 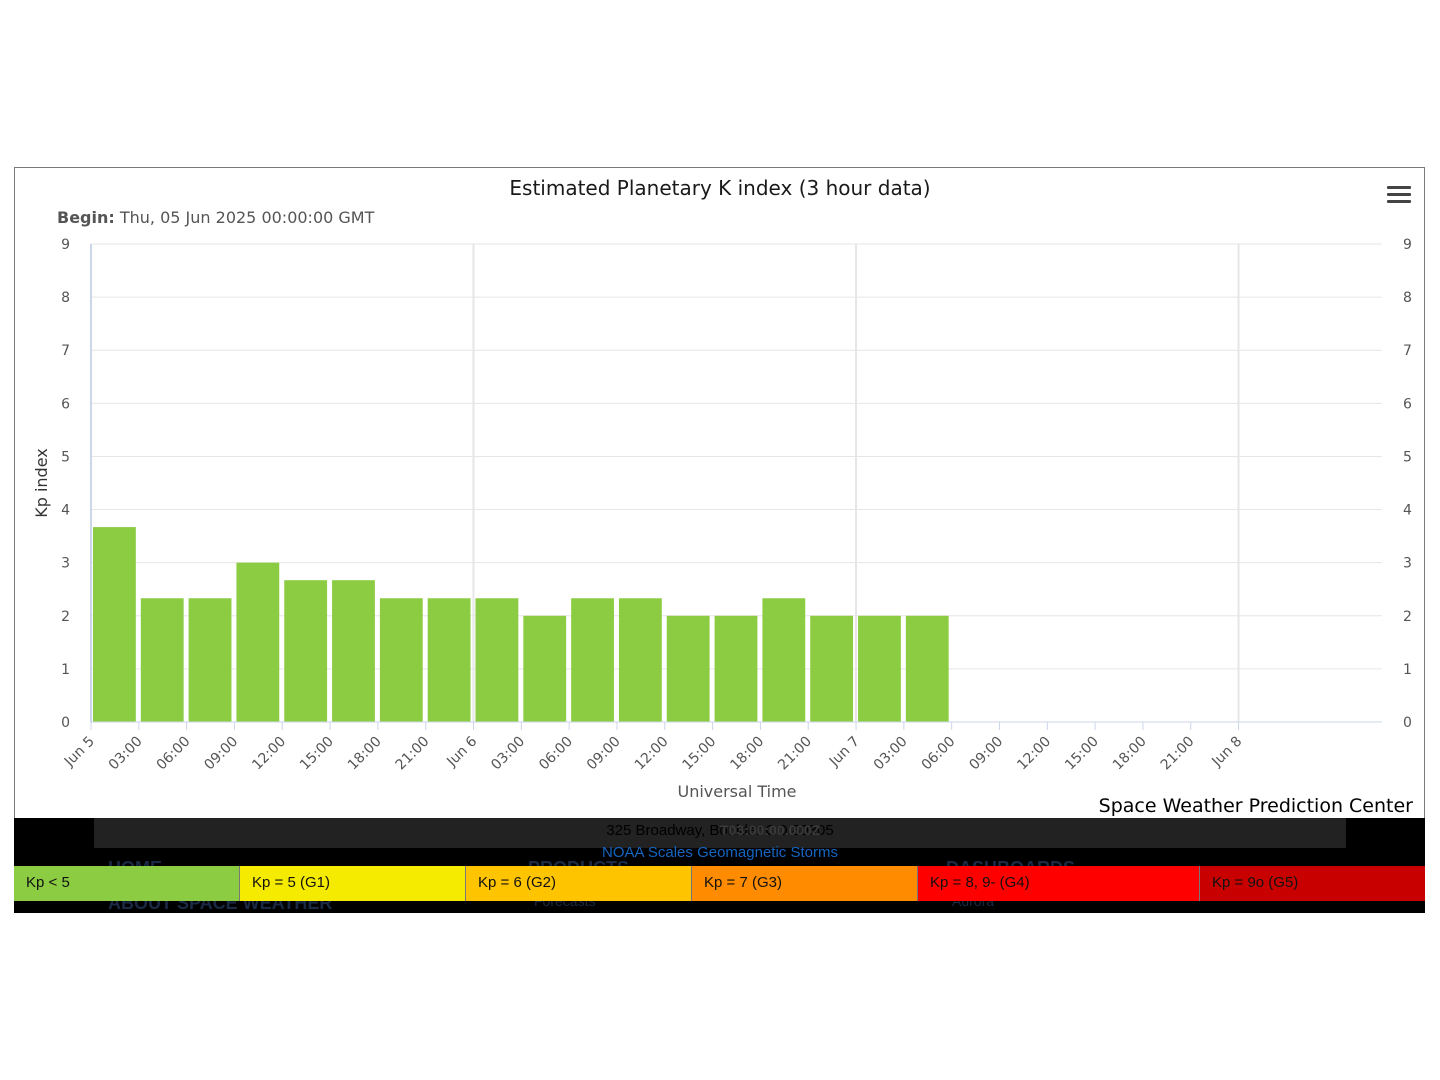 What do you see at coordinates (247, 217) in the screenshot?
I see `begin-value: Thu, 05 Jun 2025 00:00:00 GMT` at bounding box center [247, 217].